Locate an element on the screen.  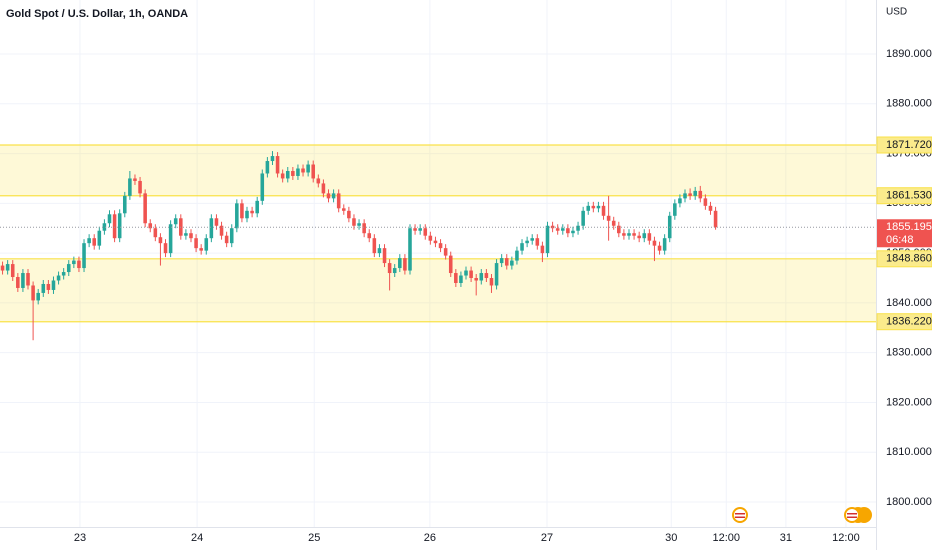
zone-price-label: 1836.220 is located at coordinates (909, 322).